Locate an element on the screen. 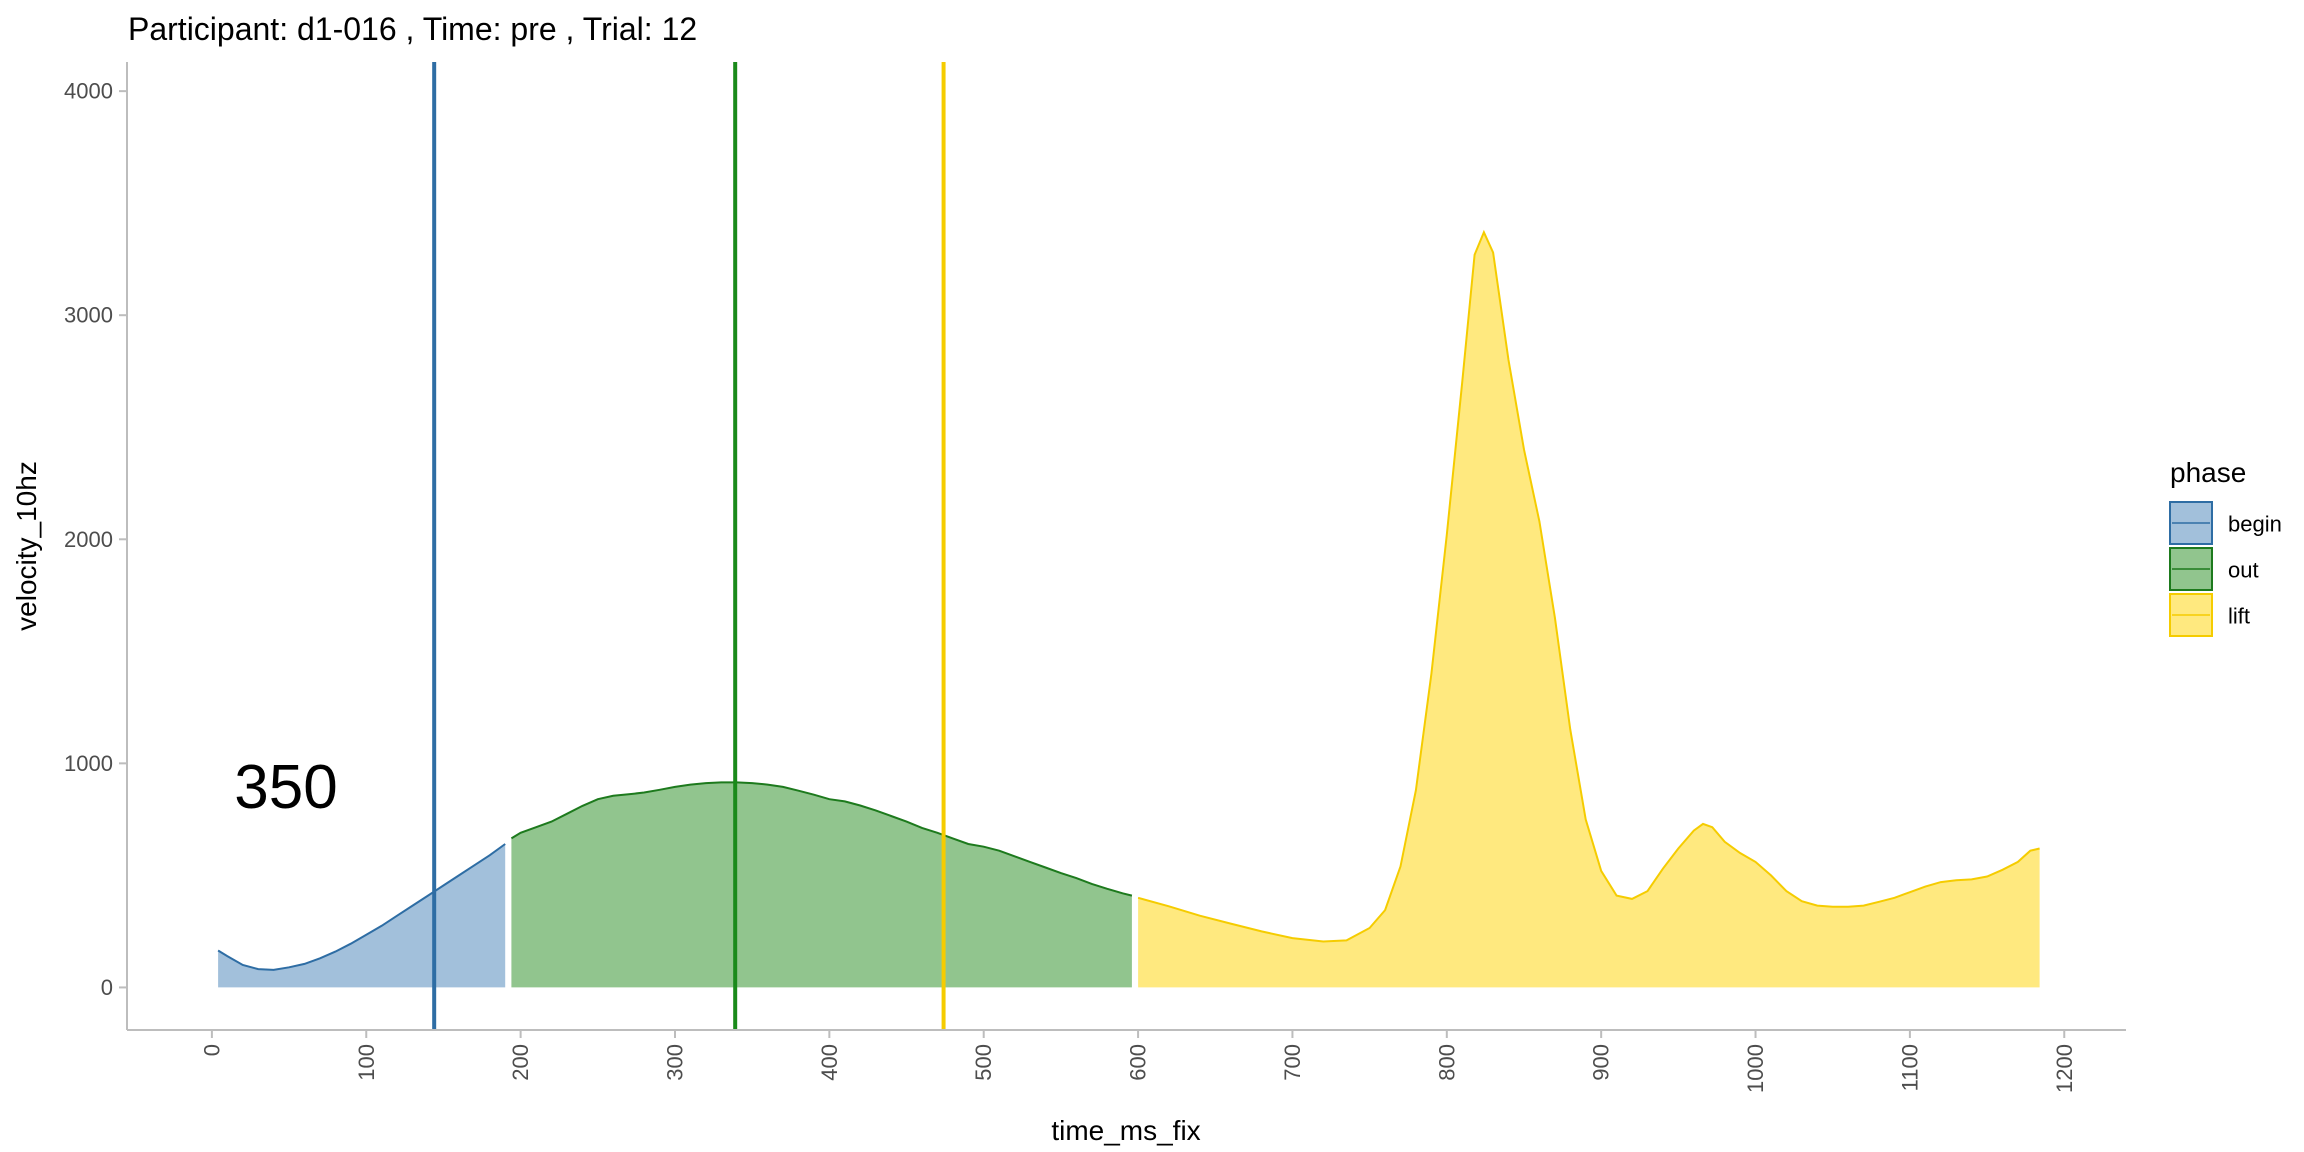  x-tick-label: 600 is located at coordinates (1138, 1062).